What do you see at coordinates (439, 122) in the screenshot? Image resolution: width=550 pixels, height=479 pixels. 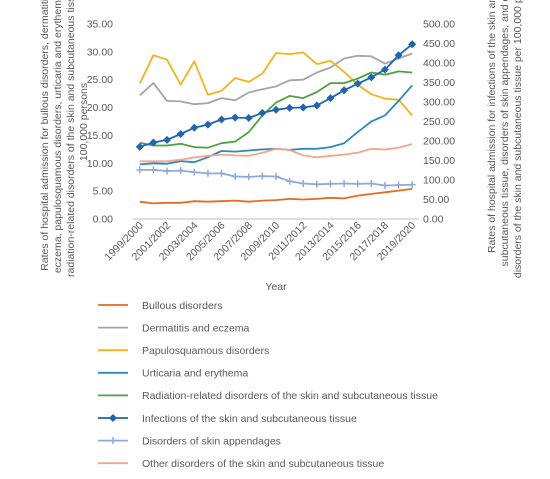 I see `y-right-tick-label: 250.00` at bounding box center [439, 122].